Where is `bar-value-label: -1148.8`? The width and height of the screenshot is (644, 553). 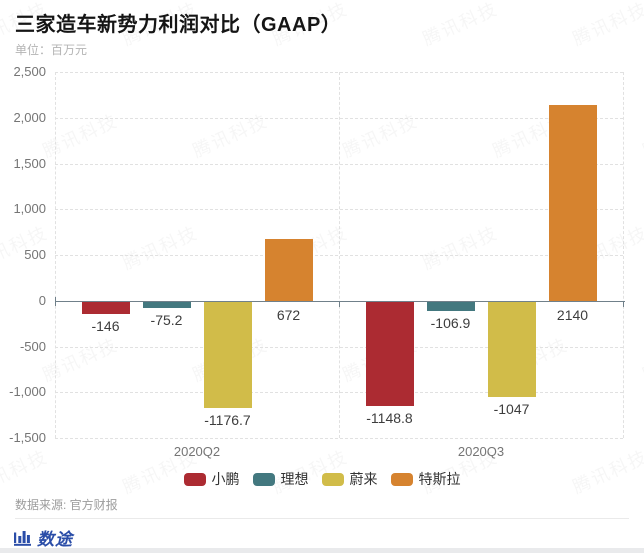
bar-value-label: -1148.8 is located at coordinates (389, 417).